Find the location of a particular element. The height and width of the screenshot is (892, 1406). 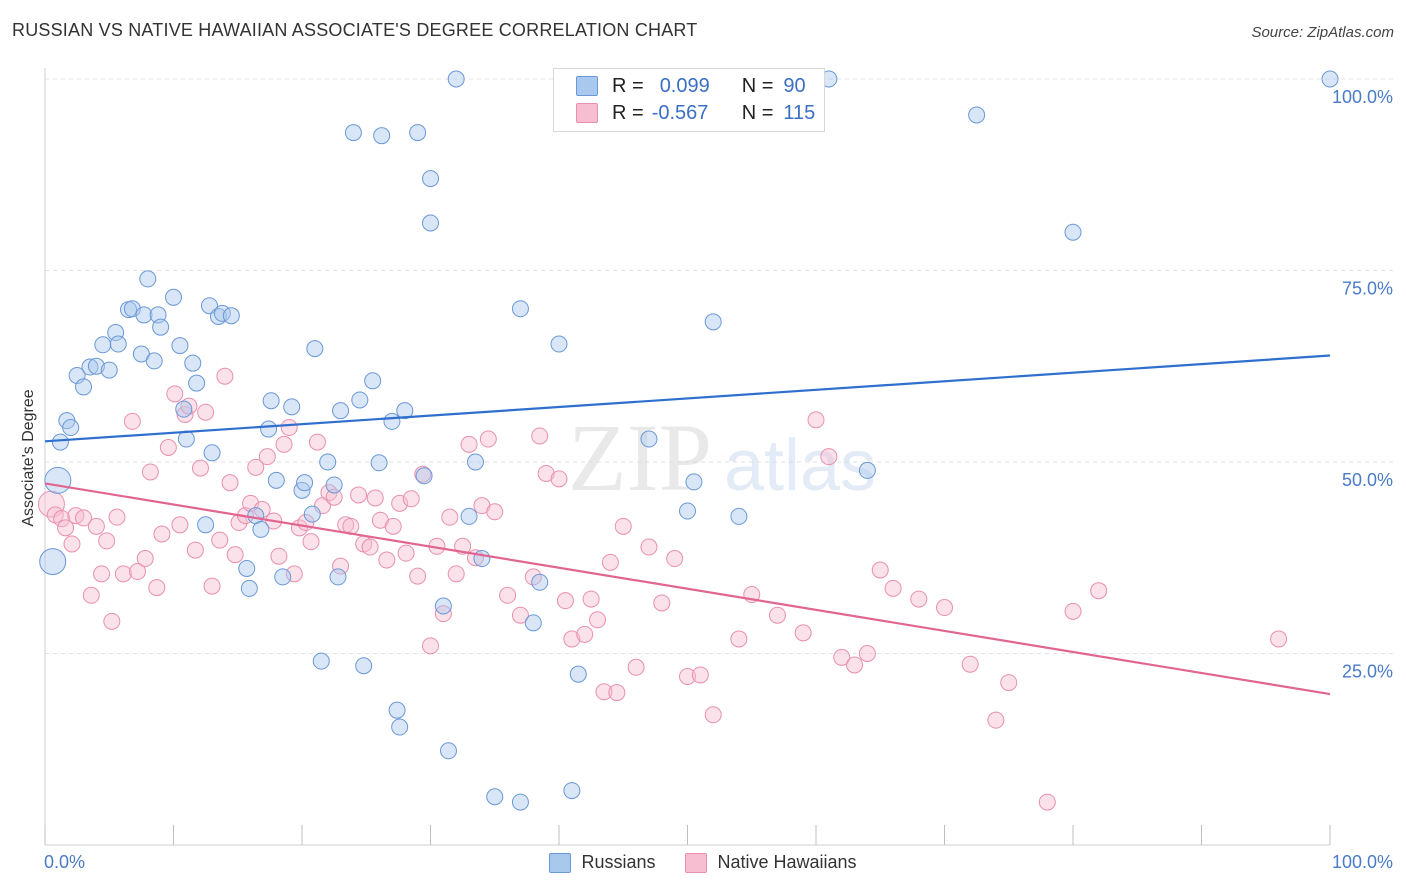

russians-swatch is located at coordinates (587, 86).